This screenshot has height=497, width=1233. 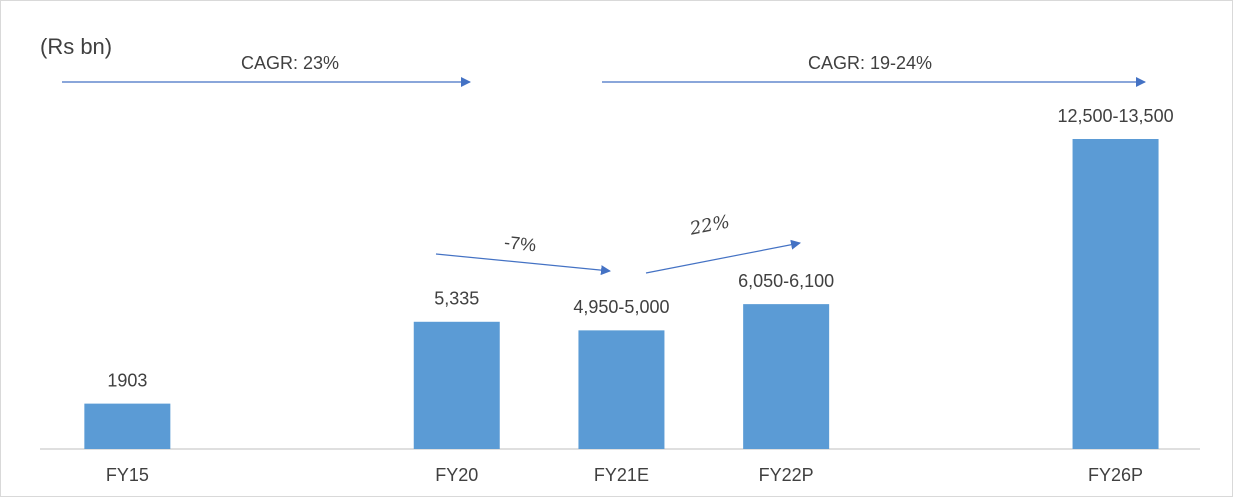 I want to click on annotation: CAGR: 19-24%, so click(x=870, y=63).